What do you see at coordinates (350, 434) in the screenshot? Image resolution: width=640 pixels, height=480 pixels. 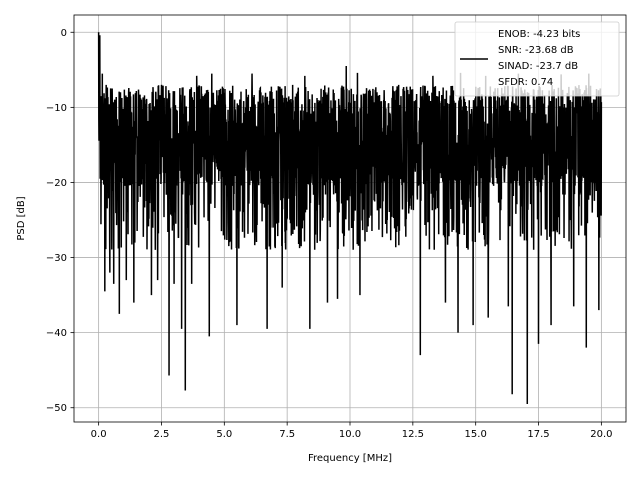 I see `x-tick-label: 10.0` at bounding box center [350, 434].